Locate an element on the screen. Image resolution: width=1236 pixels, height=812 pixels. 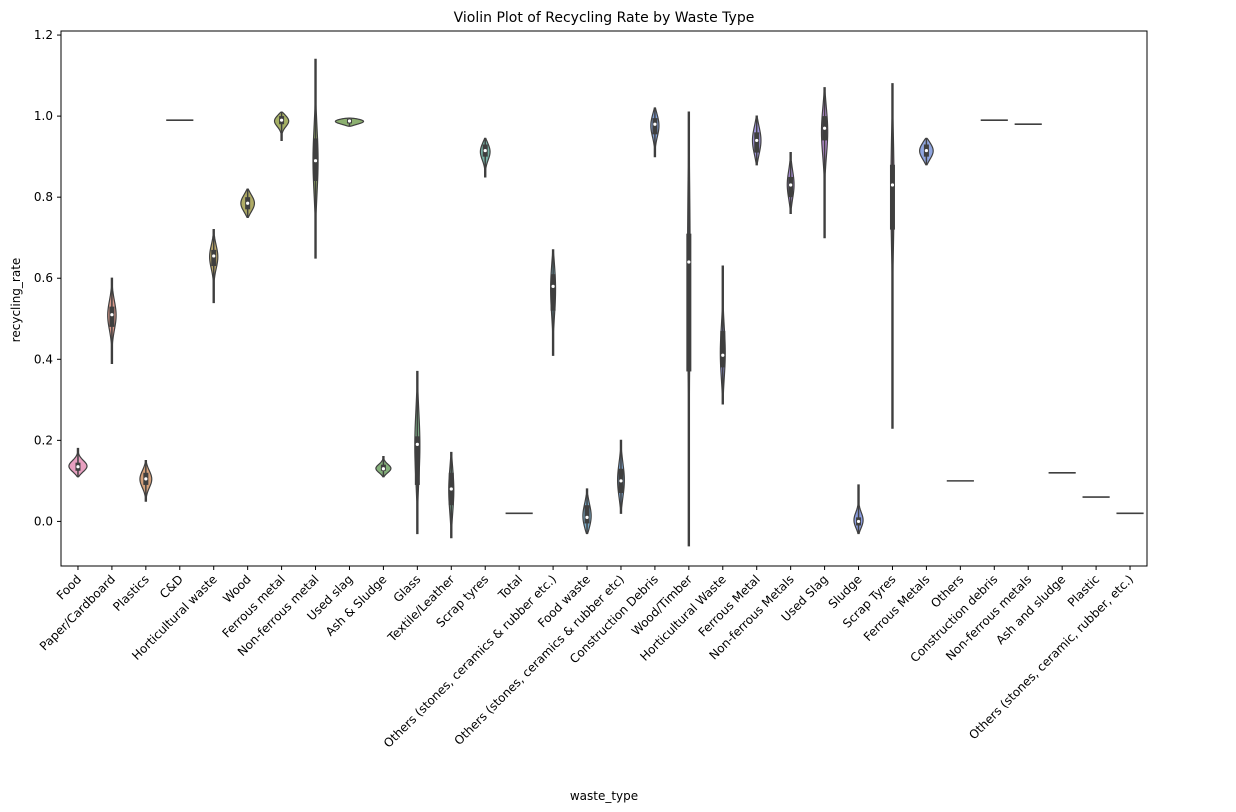
violin-median-wood is located at coordinates (248, 203).